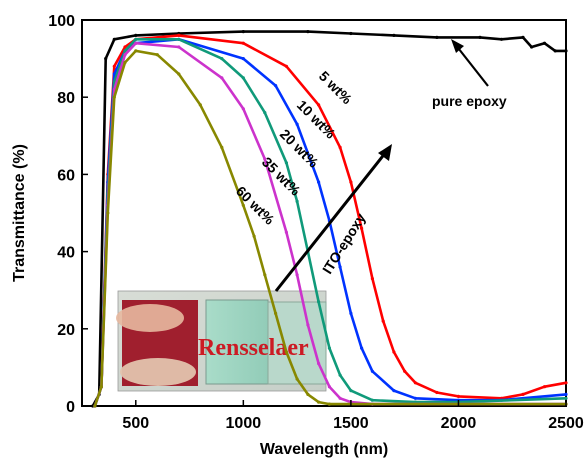 The height and width of the screenshot is (463, 587). Describe the element at coordinates (61, 21) in the screenshot. I see `y-tick-label: 100` at that location.